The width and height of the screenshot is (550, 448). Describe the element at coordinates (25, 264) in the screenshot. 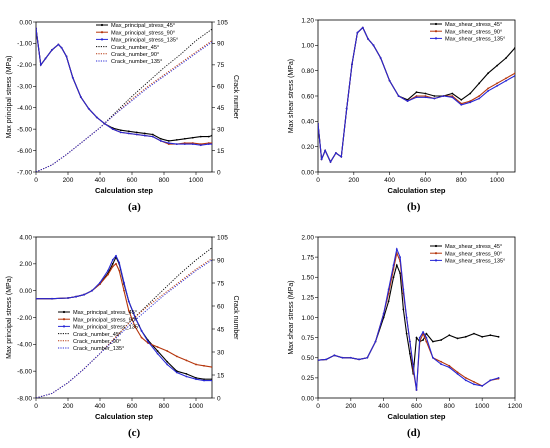

I see `y-tick-label: 2.00` at that location.